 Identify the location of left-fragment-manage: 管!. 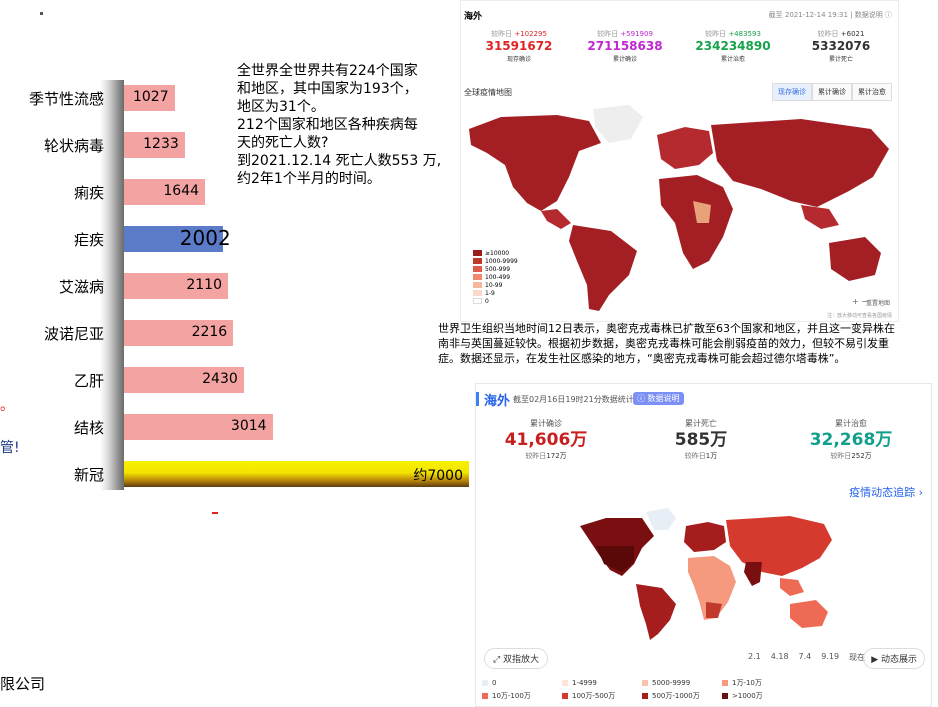
(10, 448).